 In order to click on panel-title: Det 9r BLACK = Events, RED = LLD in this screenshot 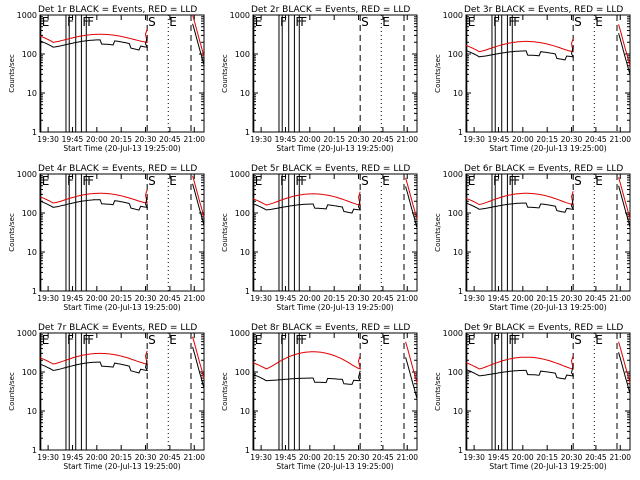, I will do `click(543, 328)`.